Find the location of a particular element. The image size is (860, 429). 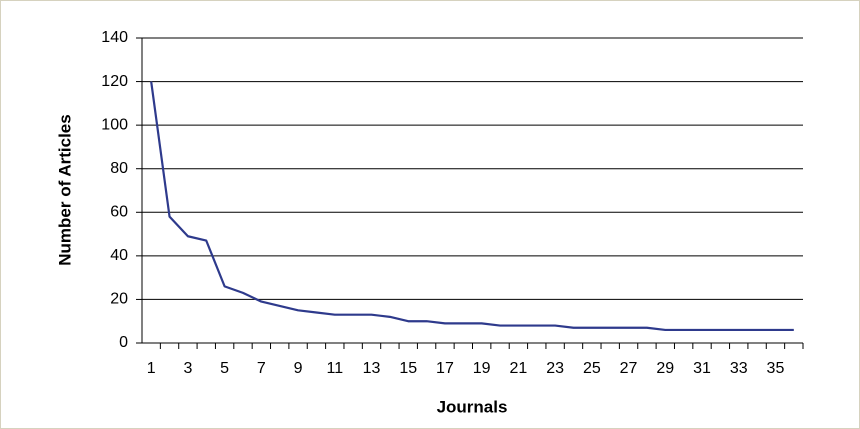

x-tick-label: 15 is located at coordinates (408, 368).